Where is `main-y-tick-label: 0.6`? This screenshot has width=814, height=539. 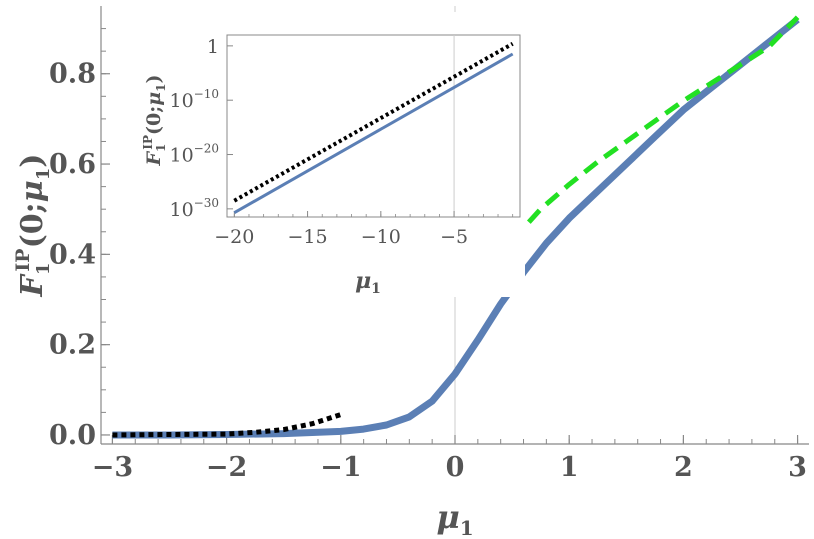
main-y-tick-label: 0.6 is located at coordinates (72, 164).